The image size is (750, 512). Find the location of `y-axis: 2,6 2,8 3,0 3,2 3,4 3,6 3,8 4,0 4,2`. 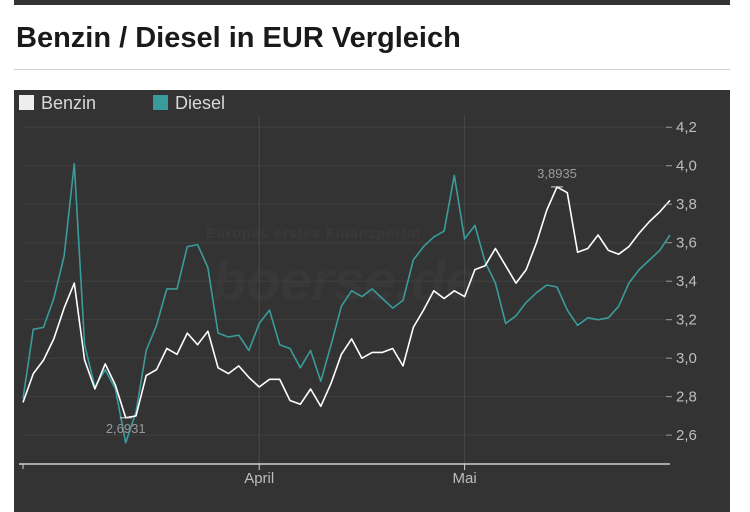

y-axis: 2,6 2,8 3,0 3,2 3,4 3,6 3,8 4,0 4,2 is located at coordinates (681, 281).